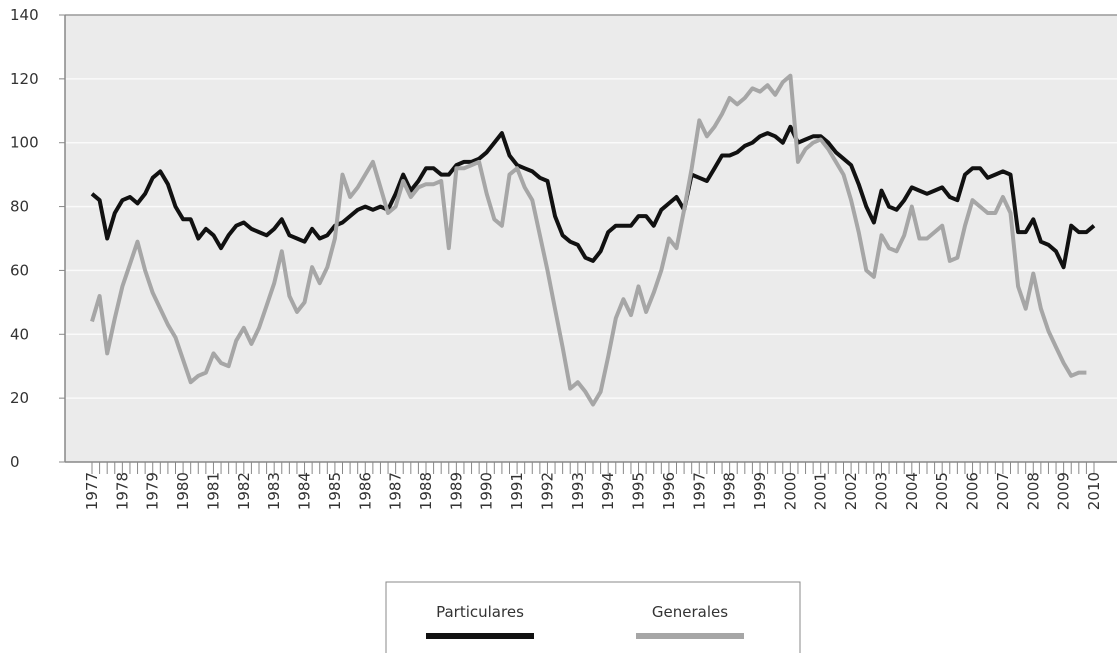  What do you see at coordinates (760, 491) in the screenshot?
I see `x-tick-label: 1999` at bounding box center [760, 491].